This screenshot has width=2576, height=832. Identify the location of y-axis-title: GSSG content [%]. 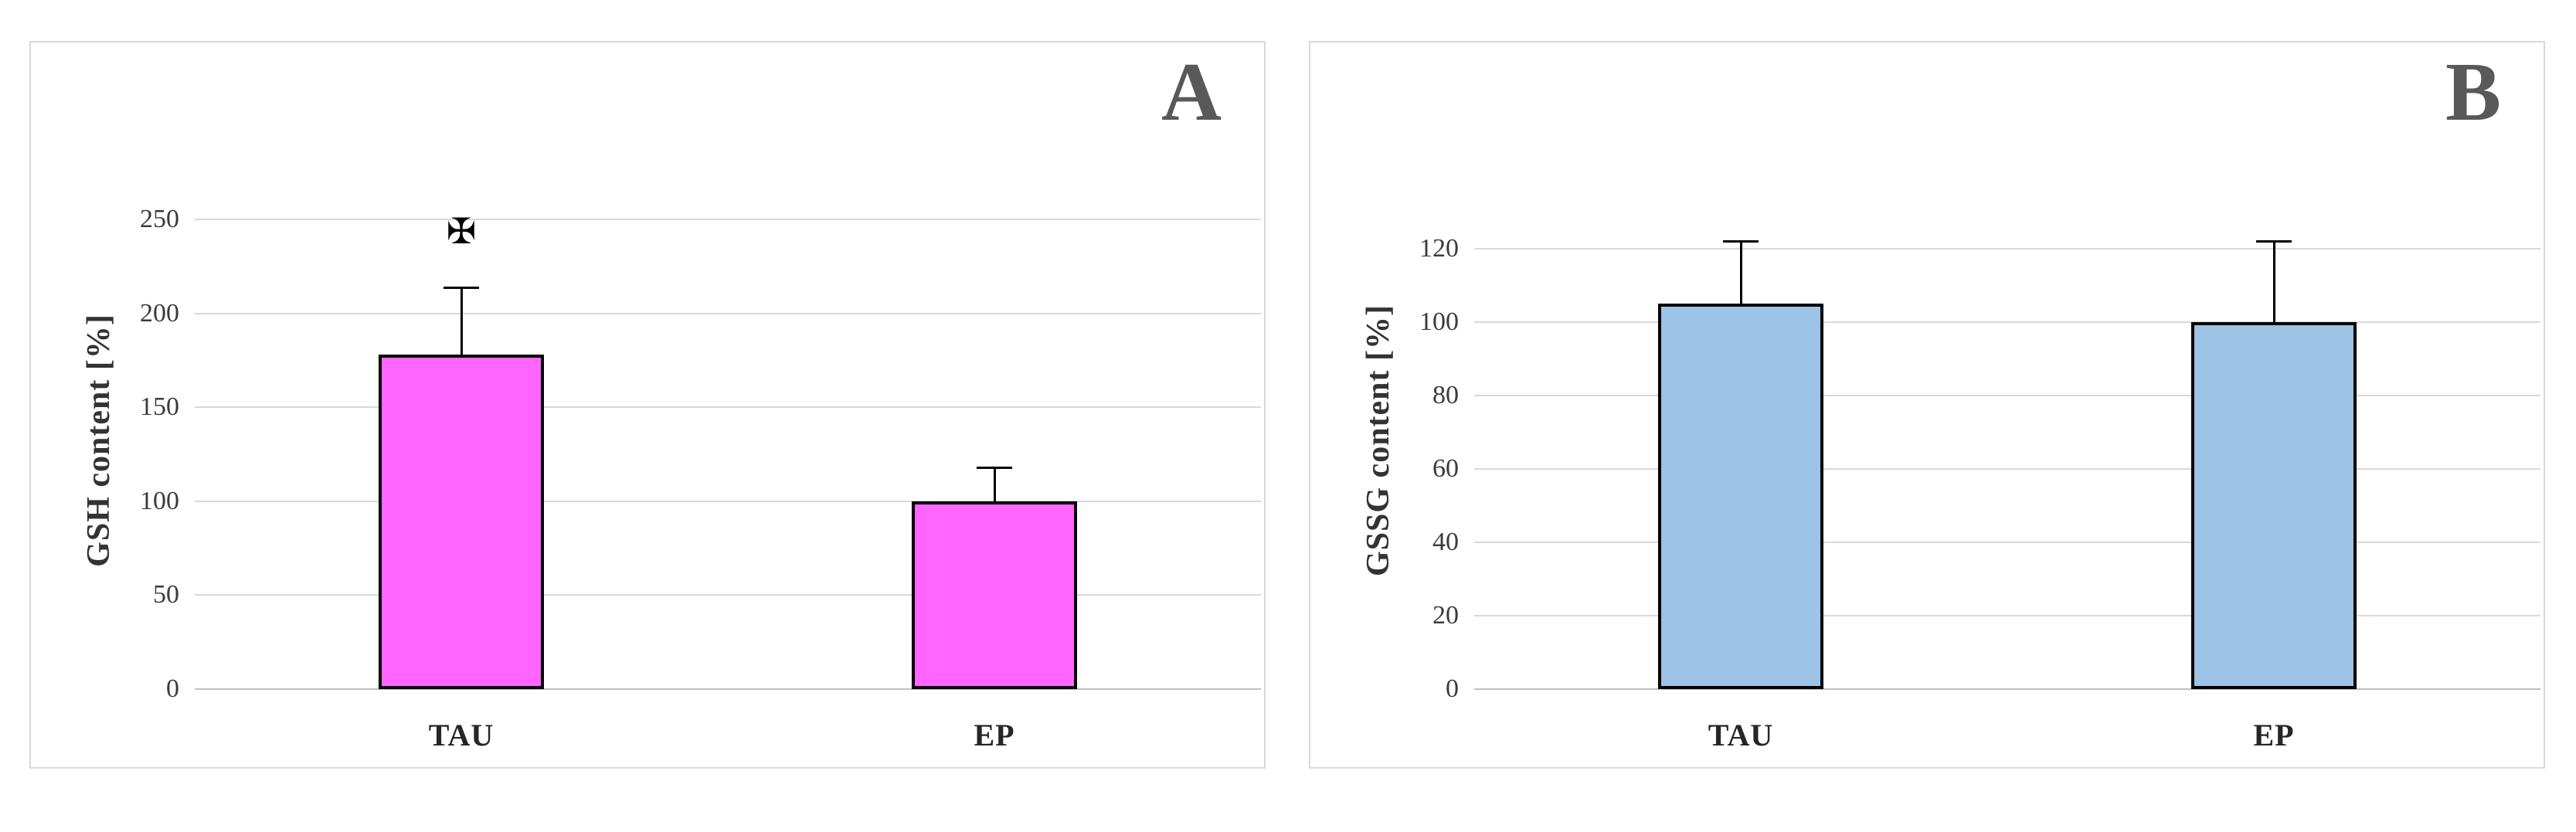
(1378, 440).